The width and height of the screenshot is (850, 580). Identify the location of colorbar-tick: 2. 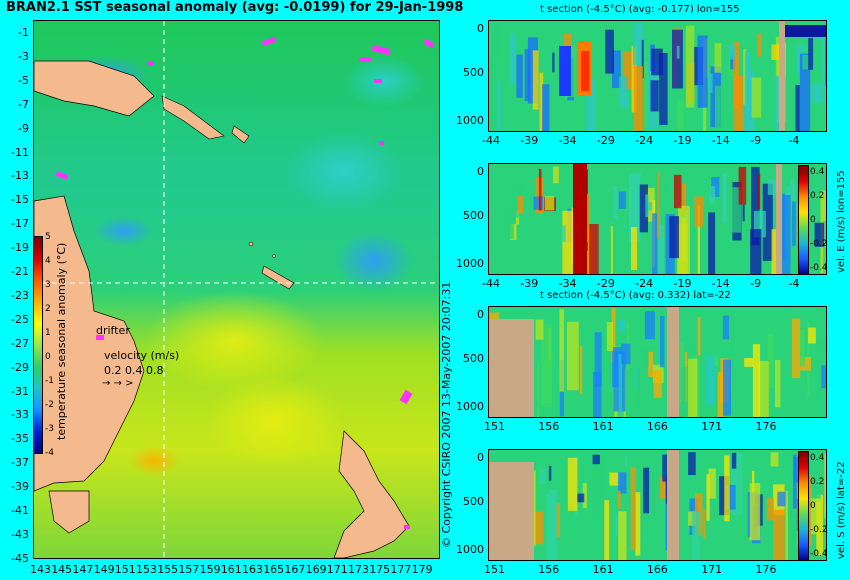
(48, 309).